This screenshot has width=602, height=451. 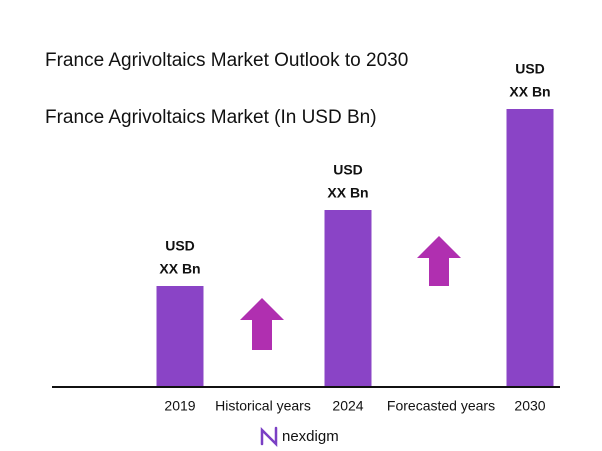 I want to click on period-label: Historical years, so click(x=263, y=406).